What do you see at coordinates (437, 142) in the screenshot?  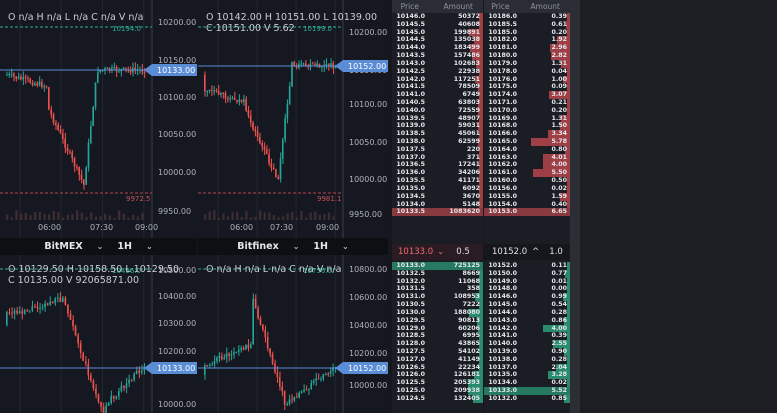 I see `ask-row: 10138.0 62599` at bounding box center [437, 142].